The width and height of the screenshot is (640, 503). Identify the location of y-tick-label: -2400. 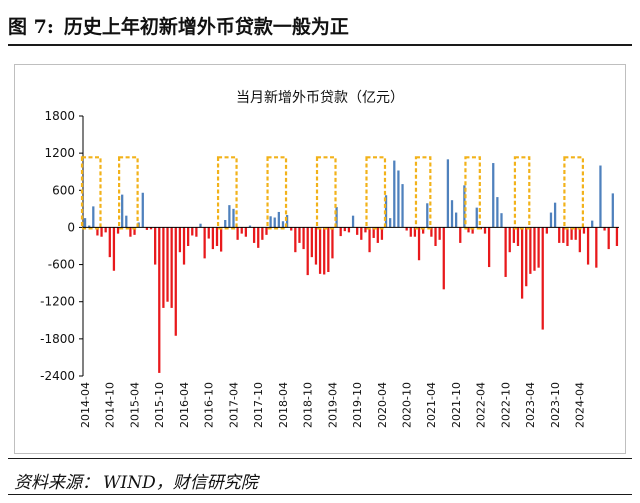
(57, 376).